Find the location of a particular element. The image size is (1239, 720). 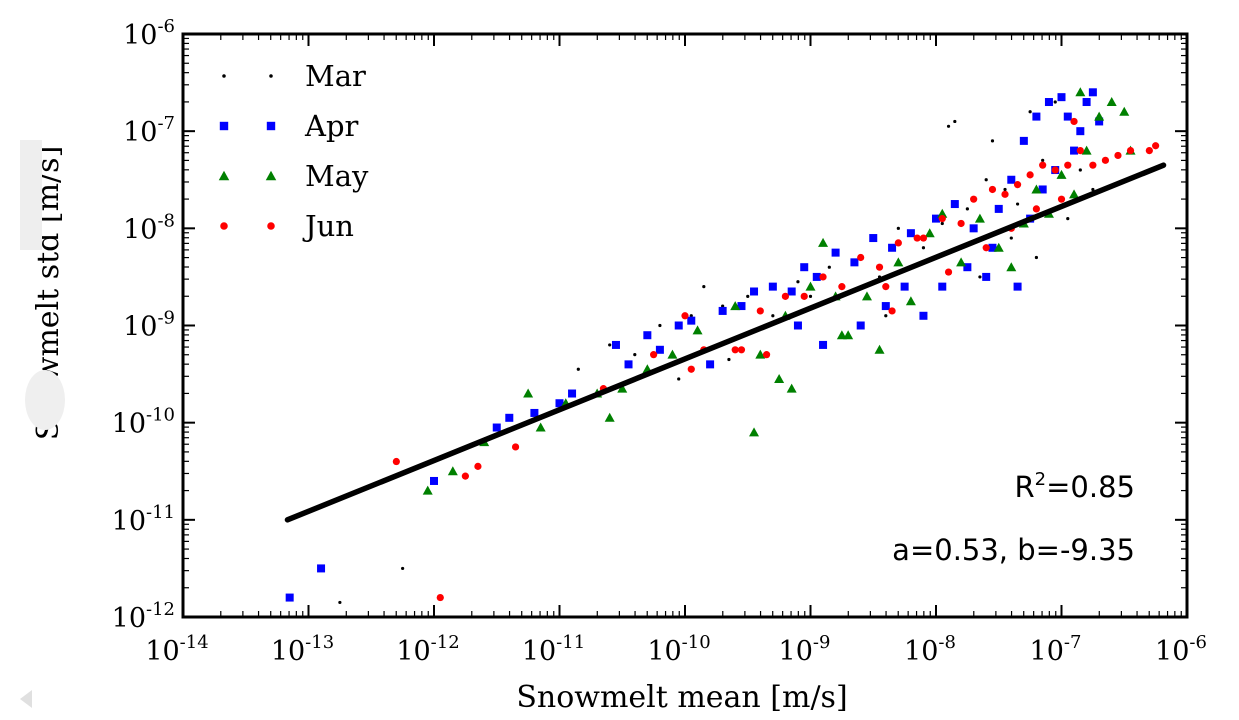

x-tick-label: 10⁻⁷ is located at coordinates (1056, 649).